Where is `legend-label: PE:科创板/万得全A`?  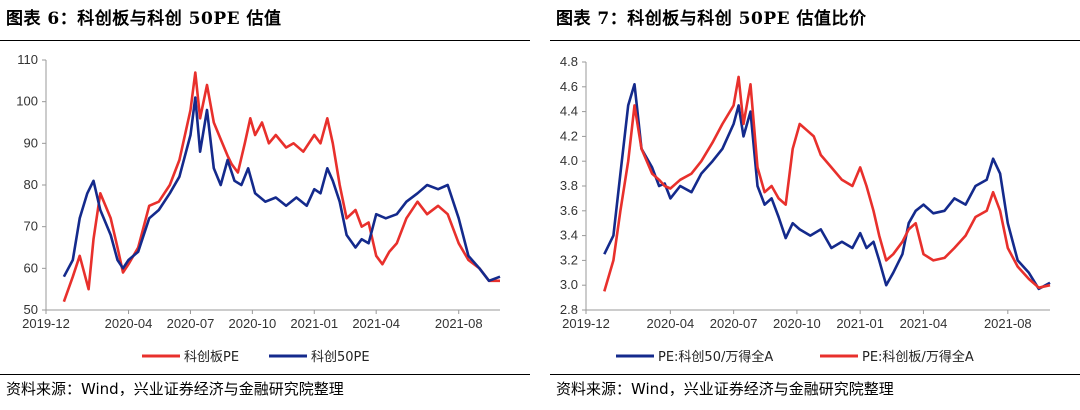
legend-label: PE:科创板/万得全A is located at coordinates (918, 357).